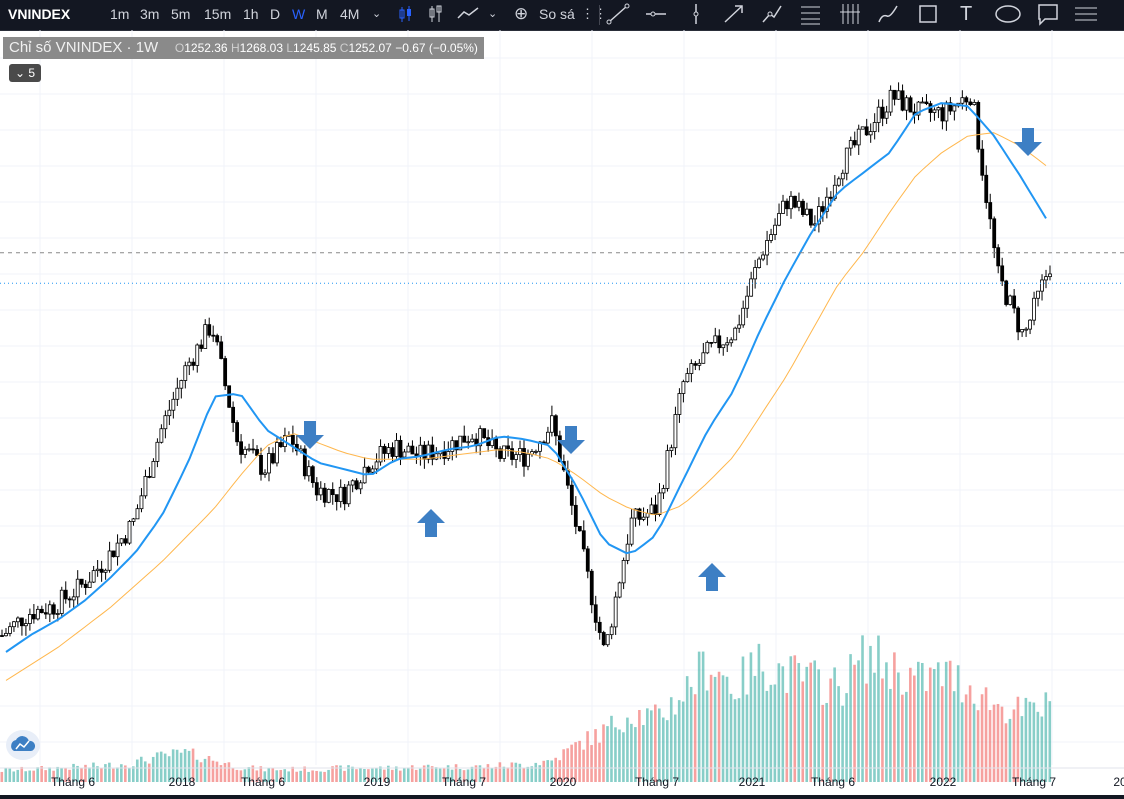 The image size is (1124, 799). What do you see at coordinates (181, 14) in the screenshot?
I see `interval-5m: 5m` at bounding box center [181, 14].